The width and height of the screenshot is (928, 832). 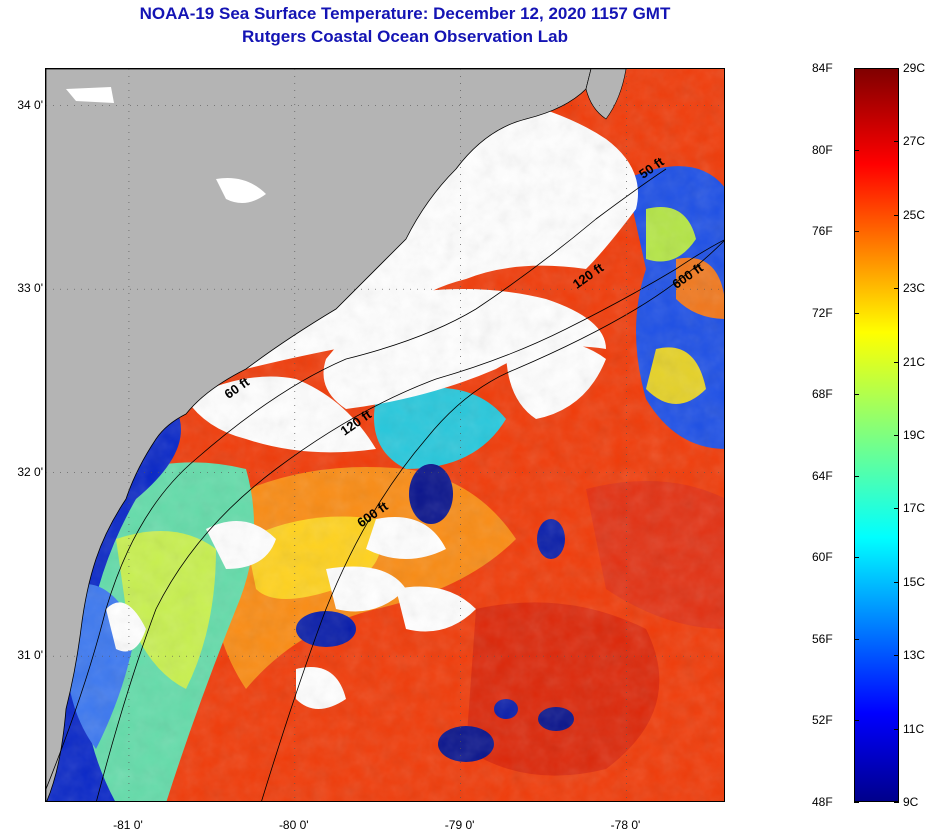 What do you see at coordinates (914, 508) in the screenshot?
I see `colorbar-c-label: 17C` at bounding box center [914, 508].